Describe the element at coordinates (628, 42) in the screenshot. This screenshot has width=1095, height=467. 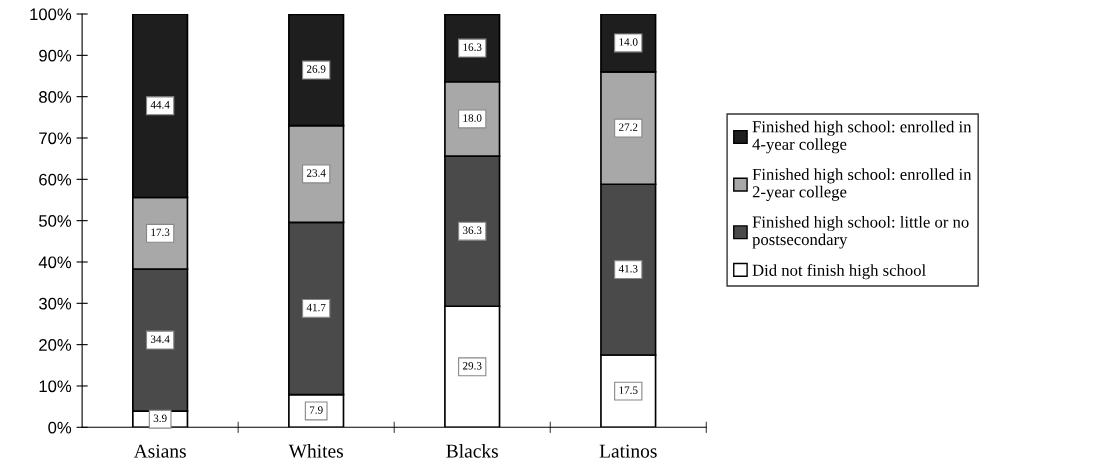
I see `data-label: 14.0` at that location.